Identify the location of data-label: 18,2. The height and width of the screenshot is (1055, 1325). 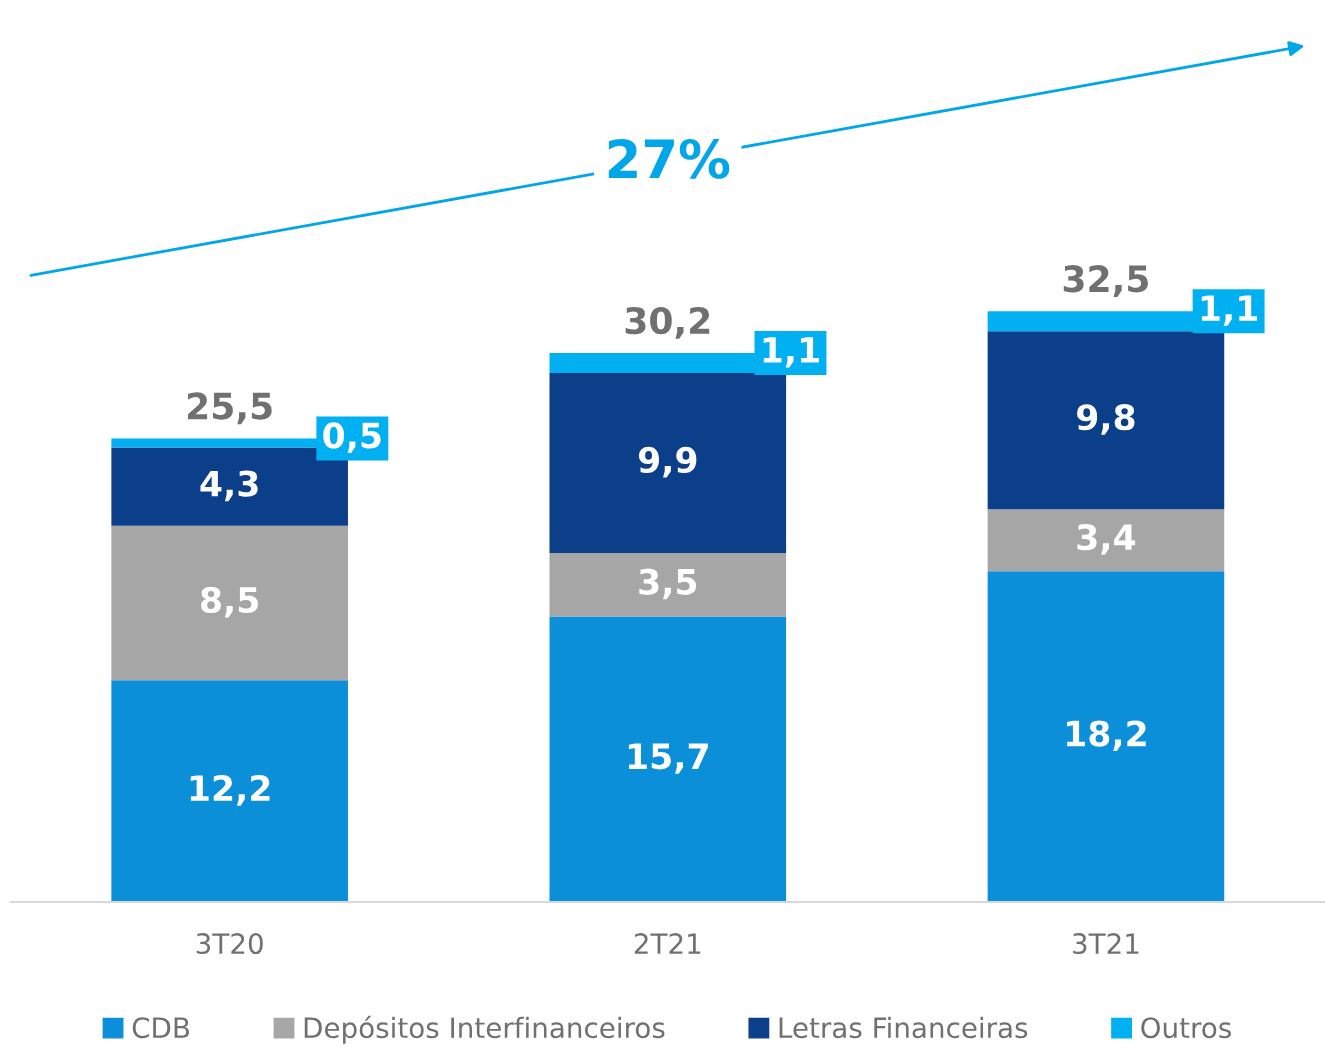
(1106, 736).